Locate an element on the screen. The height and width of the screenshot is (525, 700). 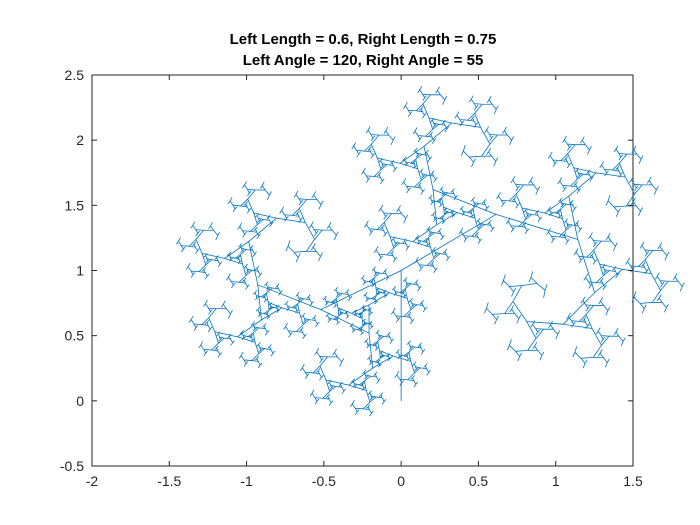
chart-title-line-2: Left Angle = 120, Right Angle = 55 is located at coordinates (363, 60).